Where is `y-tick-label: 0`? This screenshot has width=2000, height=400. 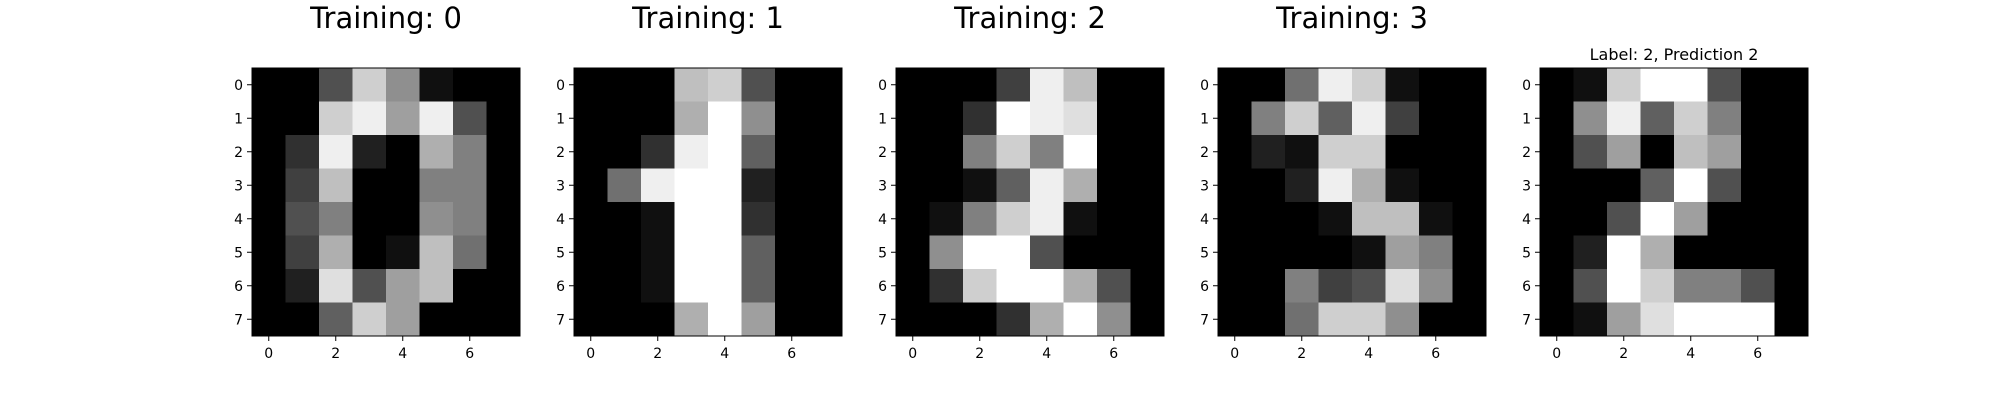 y-tick-label: 0 is located at coordinates (560, 86).